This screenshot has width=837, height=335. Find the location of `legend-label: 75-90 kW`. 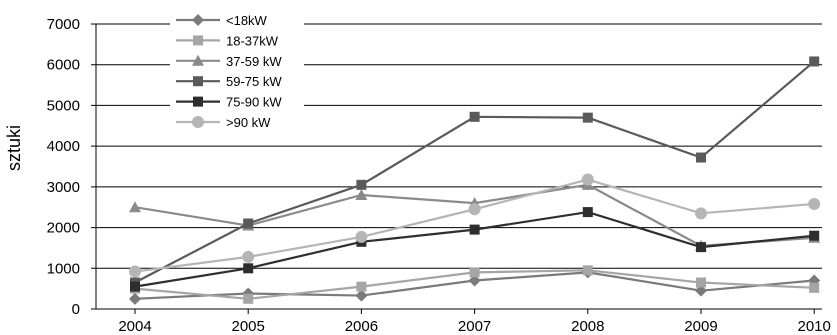

legend-label: 75-90 kW is located at coordinates (254, 102).